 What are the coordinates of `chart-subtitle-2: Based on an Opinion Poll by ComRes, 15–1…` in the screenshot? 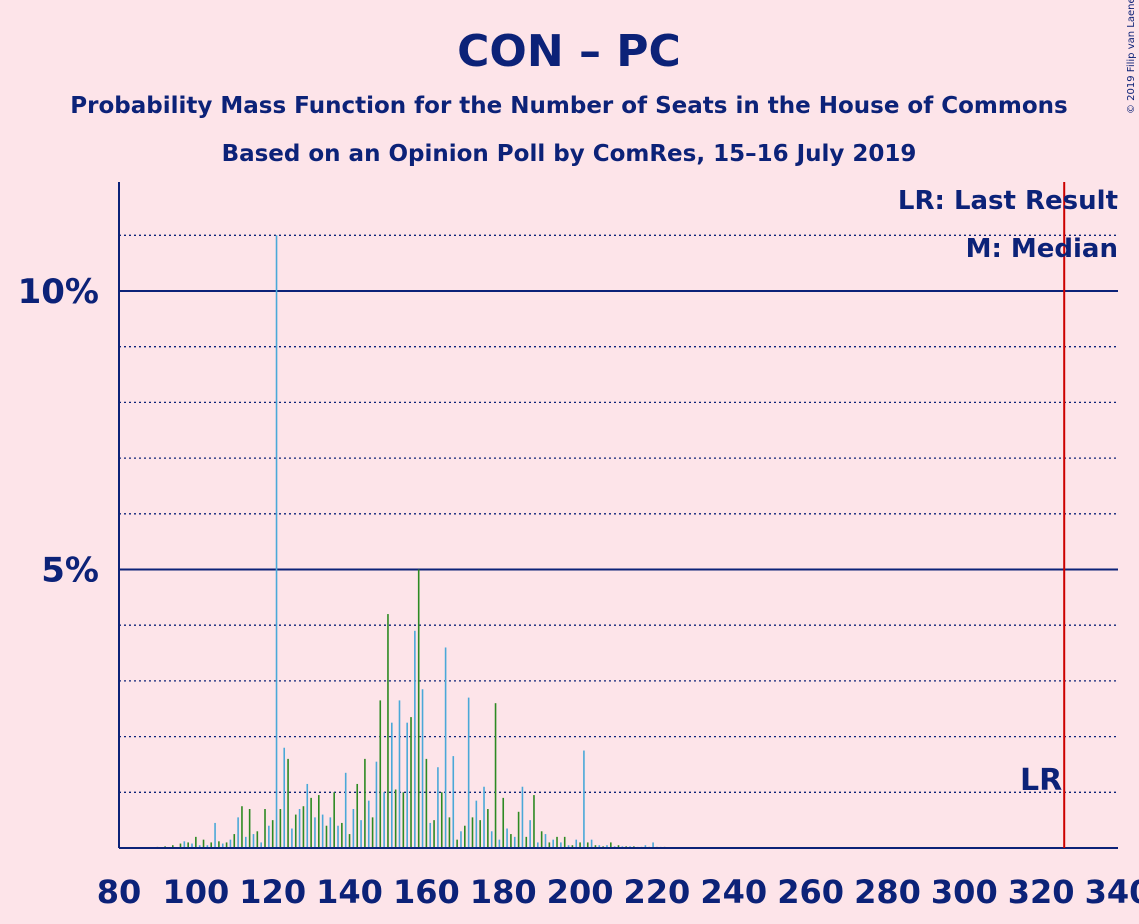 It's located at (569, 154).